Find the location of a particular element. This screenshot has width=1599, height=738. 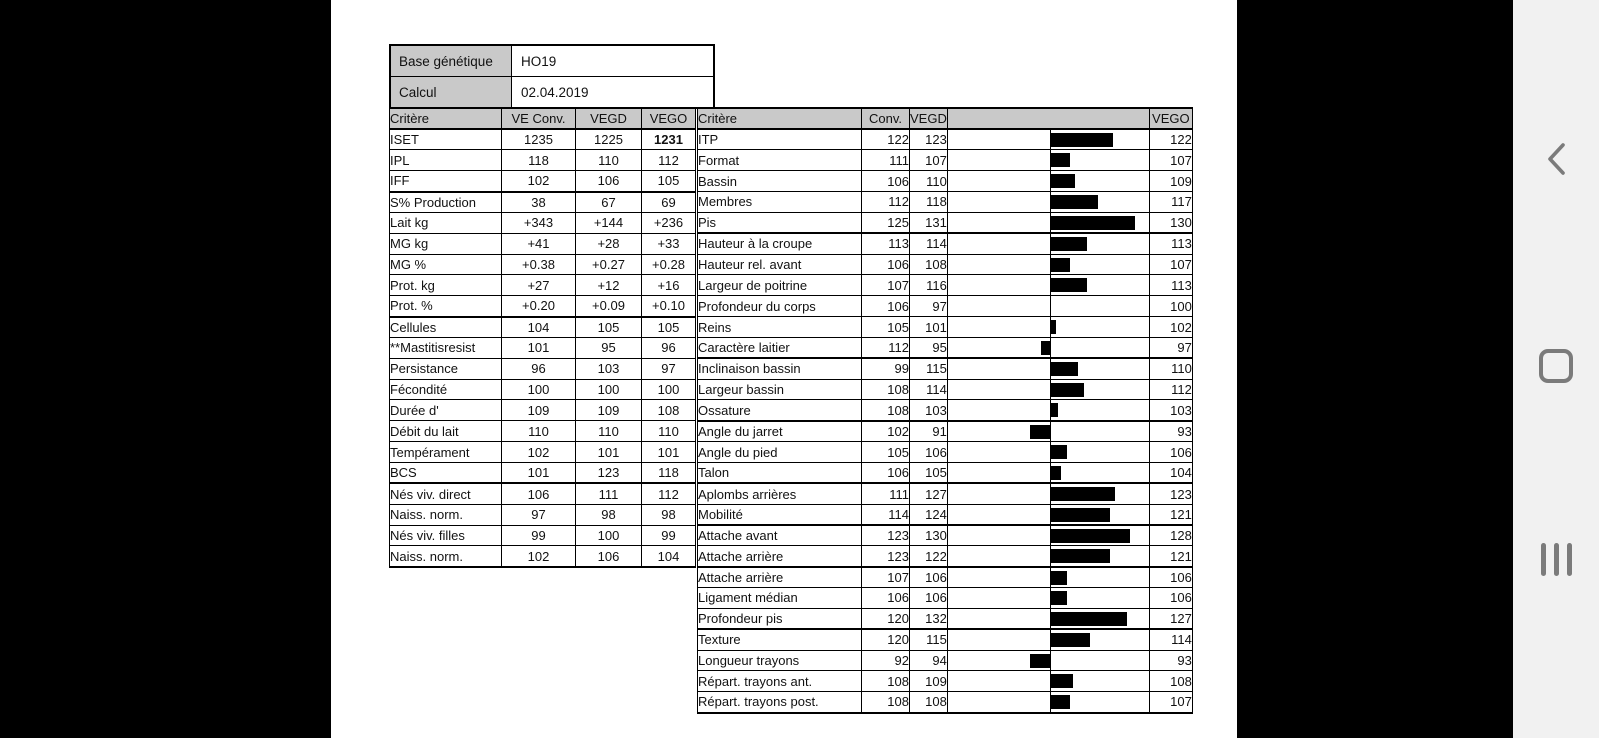

table-row: Nés viv. direct 106 111 112 is located at coordinates (542, 493).